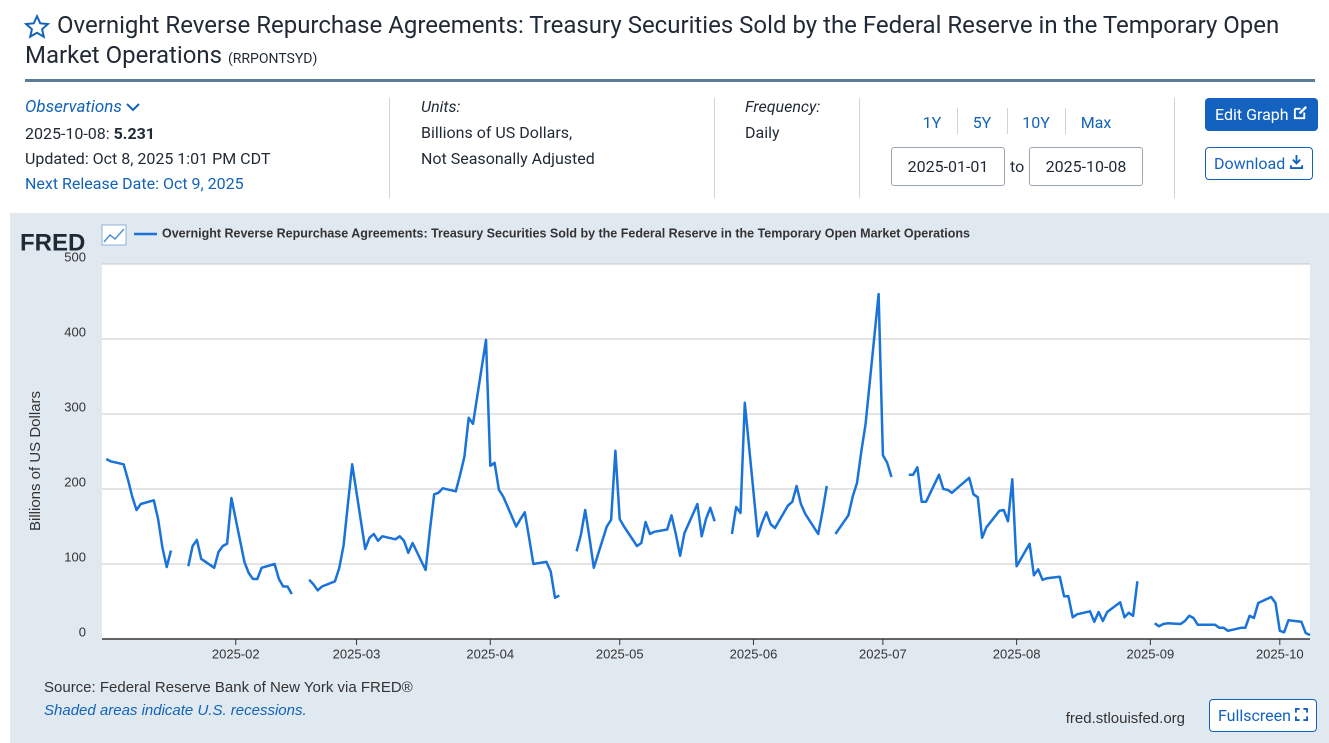 Image resolution: width=1329 pixels, height=743 pixels. Describe the element at coordinates (948, 166) in the screenshot. I see `start-date-input: 2025-01-01` at that location.